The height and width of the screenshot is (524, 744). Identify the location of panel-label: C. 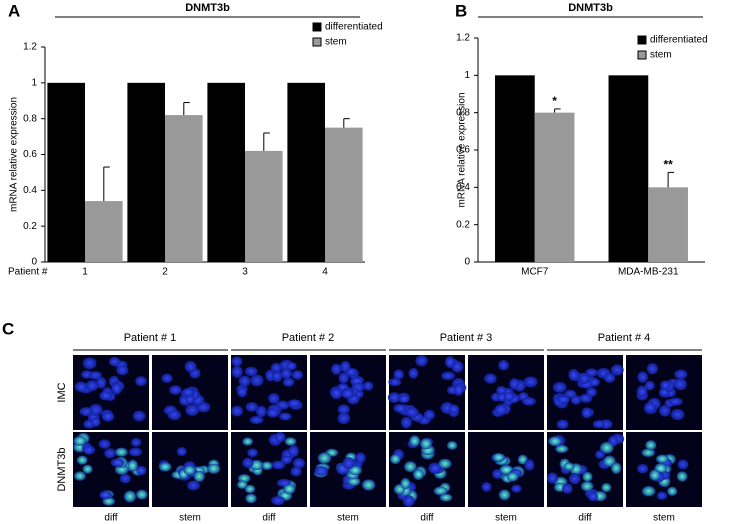
(8, 328).